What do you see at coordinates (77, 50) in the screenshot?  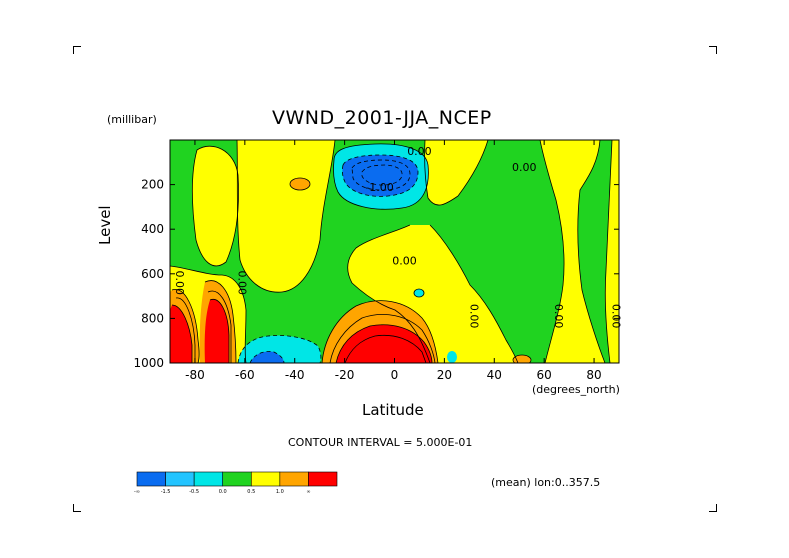 I see `corner-mark-top-left` at bounding box center [77, 50].